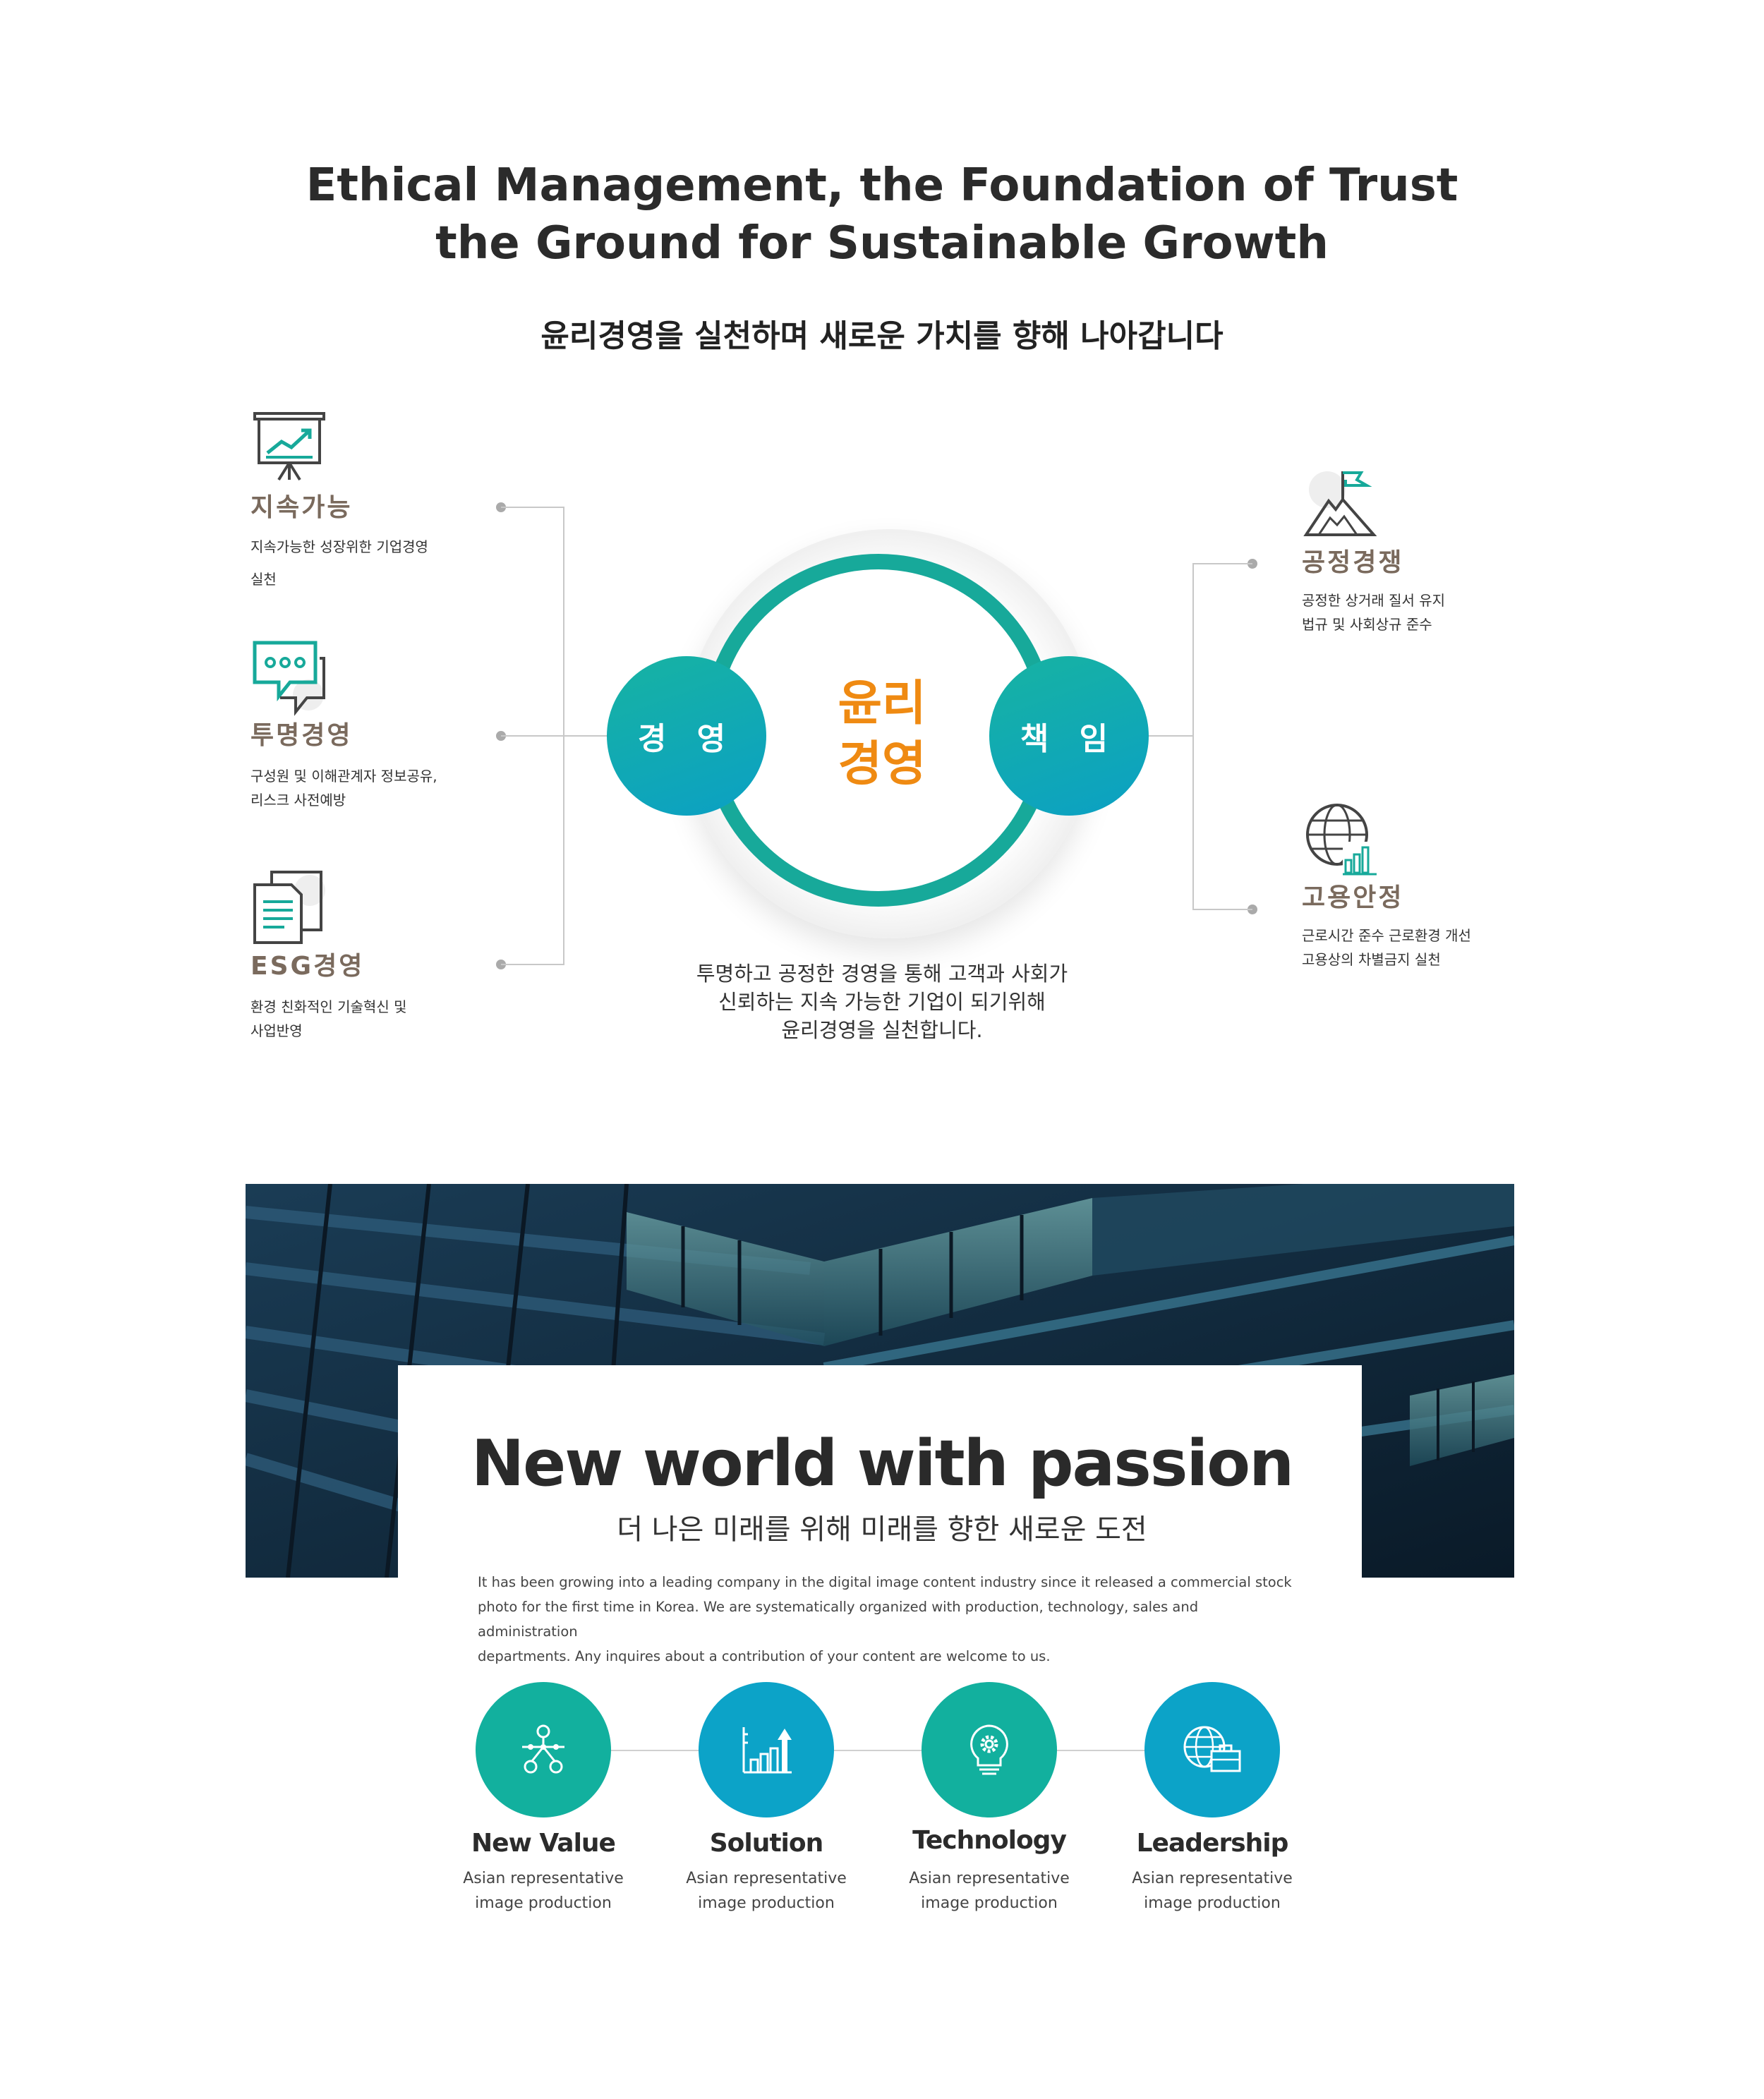 Image resolution: width=1764 pixels, height=2099 pixels. What do you see at coordinates (1341, 840) in the screenshot?
I see `globe-chart-icon` at bounding box center [1341, 840].